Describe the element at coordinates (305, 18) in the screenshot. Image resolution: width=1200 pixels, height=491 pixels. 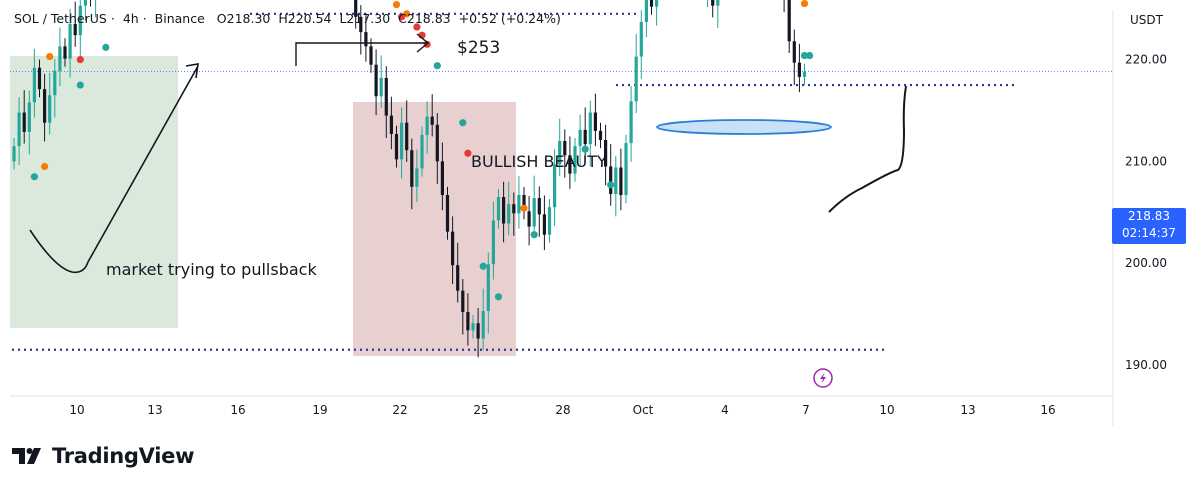
I see `high-value: H220.54` at that location.